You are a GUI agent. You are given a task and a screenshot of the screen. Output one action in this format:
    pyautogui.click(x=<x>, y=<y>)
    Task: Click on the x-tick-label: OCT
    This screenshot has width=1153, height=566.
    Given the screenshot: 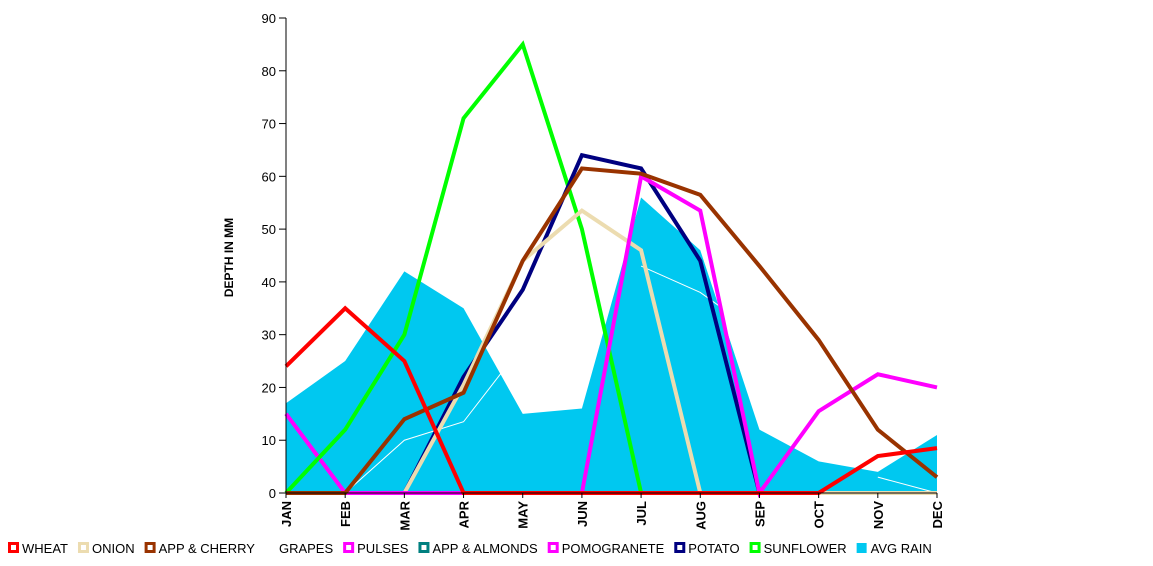 What is the action you would take?
    pyautogui.click(x=819, y=515)
    